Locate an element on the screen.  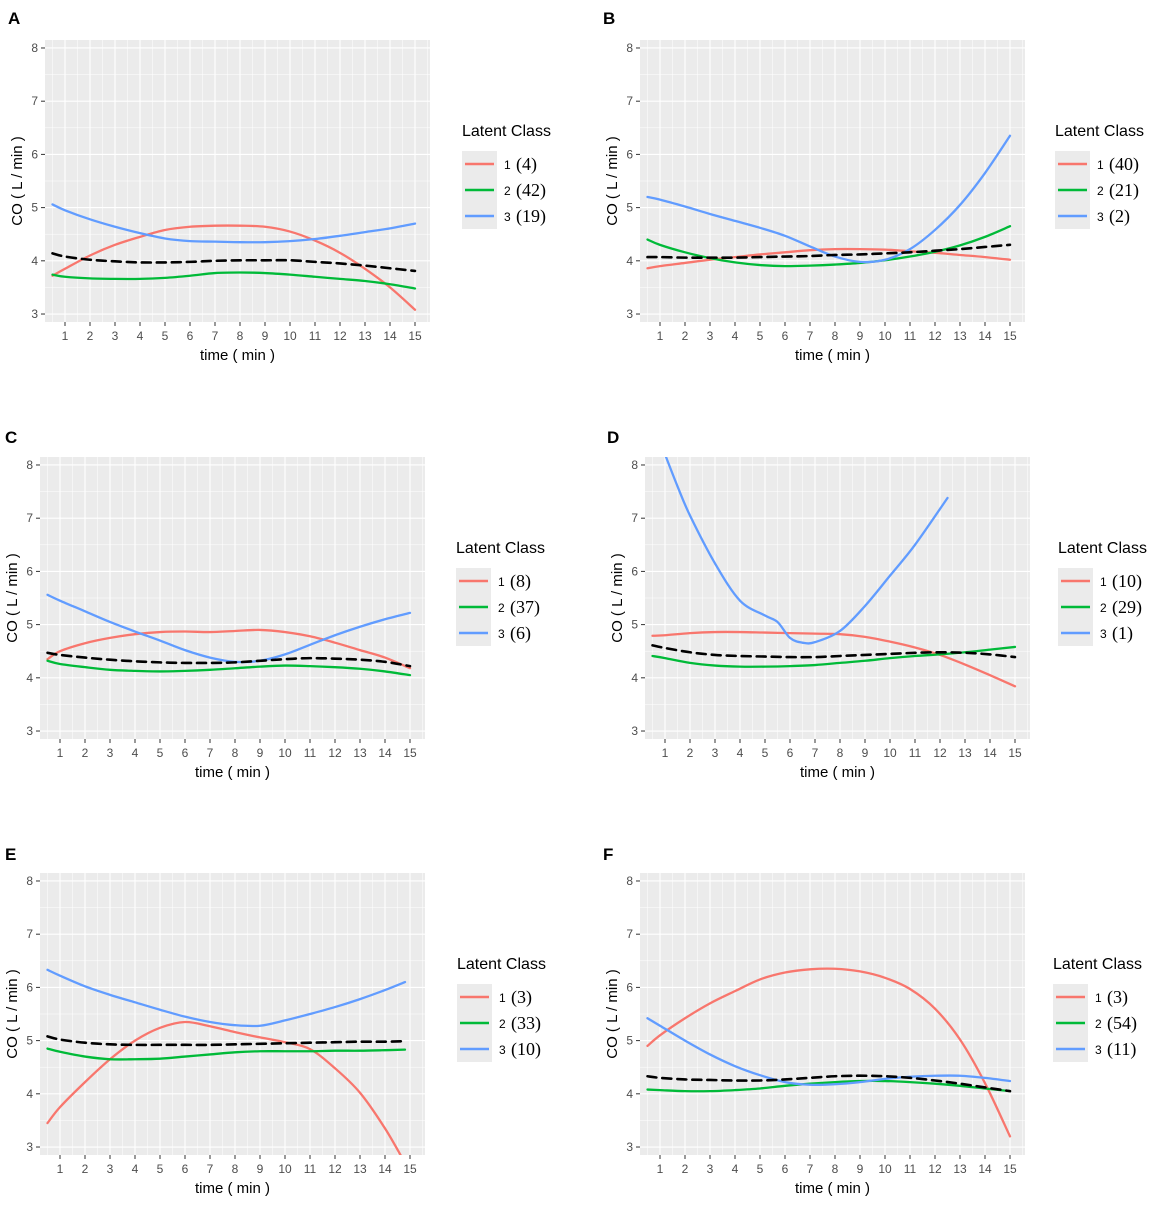
panel-a-xtick-label: 2 is located at coordinates (90, 336).